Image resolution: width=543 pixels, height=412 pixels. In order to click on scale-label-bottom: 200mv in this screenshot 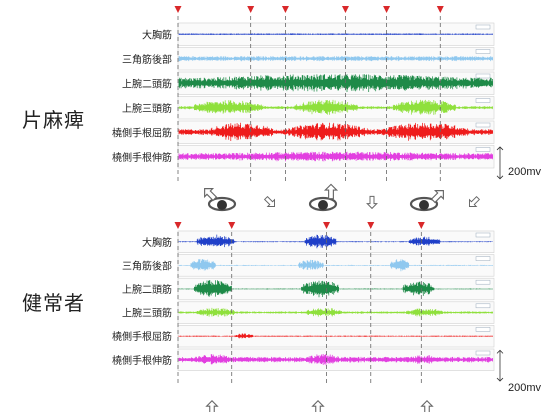, I will do `click(525, 388)`.